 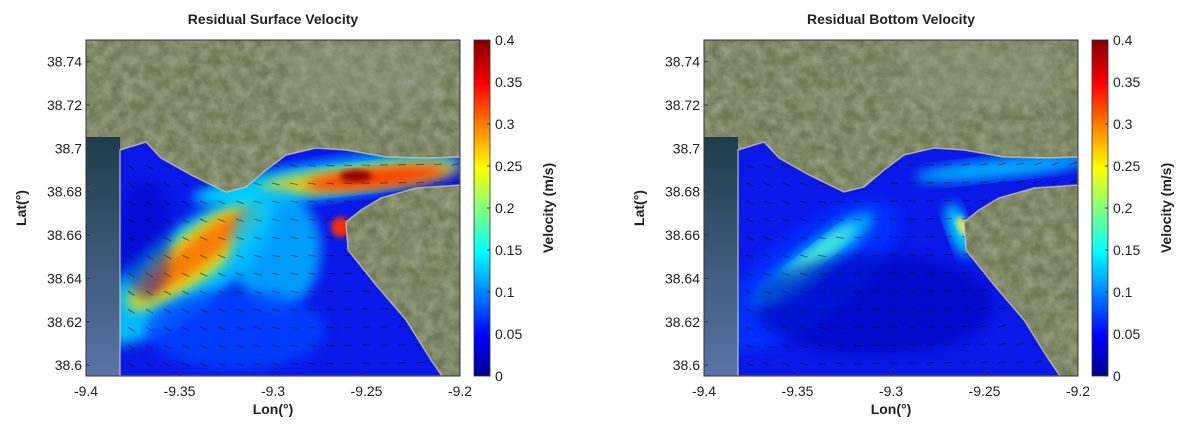 I want to click on channel-red, so click(x=376, y=178).